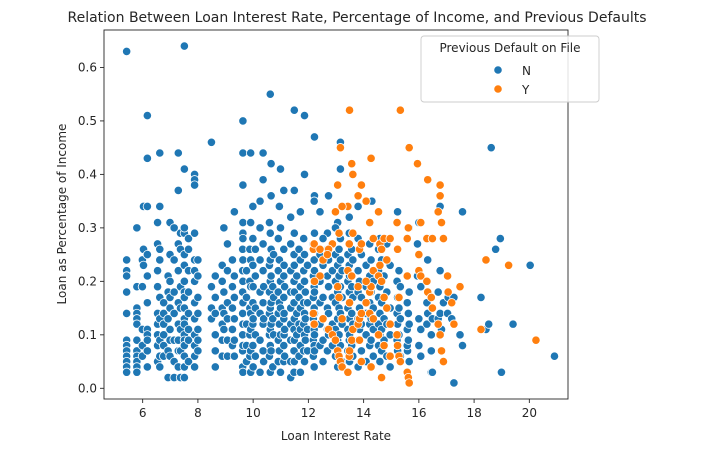  What do you see at coordinates (91, 227) in the screenshot?
I see `y-axis-ticks: 0.0 0.1 0.2 0.3 0.4 0.5 0.6` at bounding box center [91, 227].